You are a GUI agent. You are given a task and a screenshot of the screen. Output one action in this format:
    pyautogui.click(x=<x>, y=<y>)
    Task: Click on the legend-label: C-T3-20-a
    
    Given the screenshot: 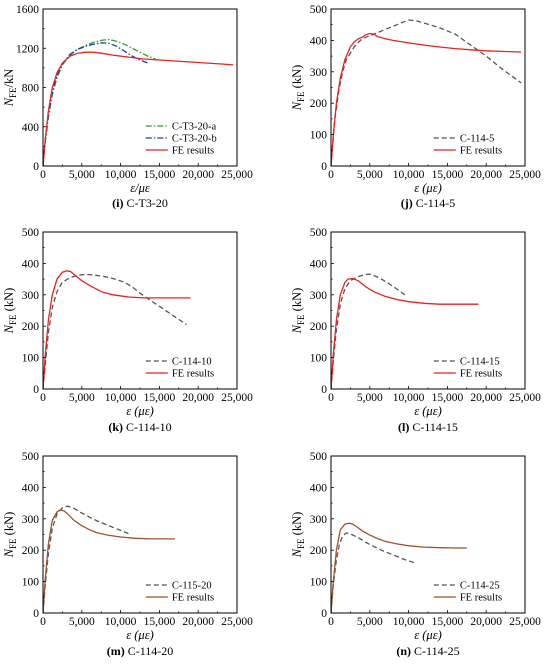 What is the action you would take?
    pyautogui.click(x=194, y=127)
    